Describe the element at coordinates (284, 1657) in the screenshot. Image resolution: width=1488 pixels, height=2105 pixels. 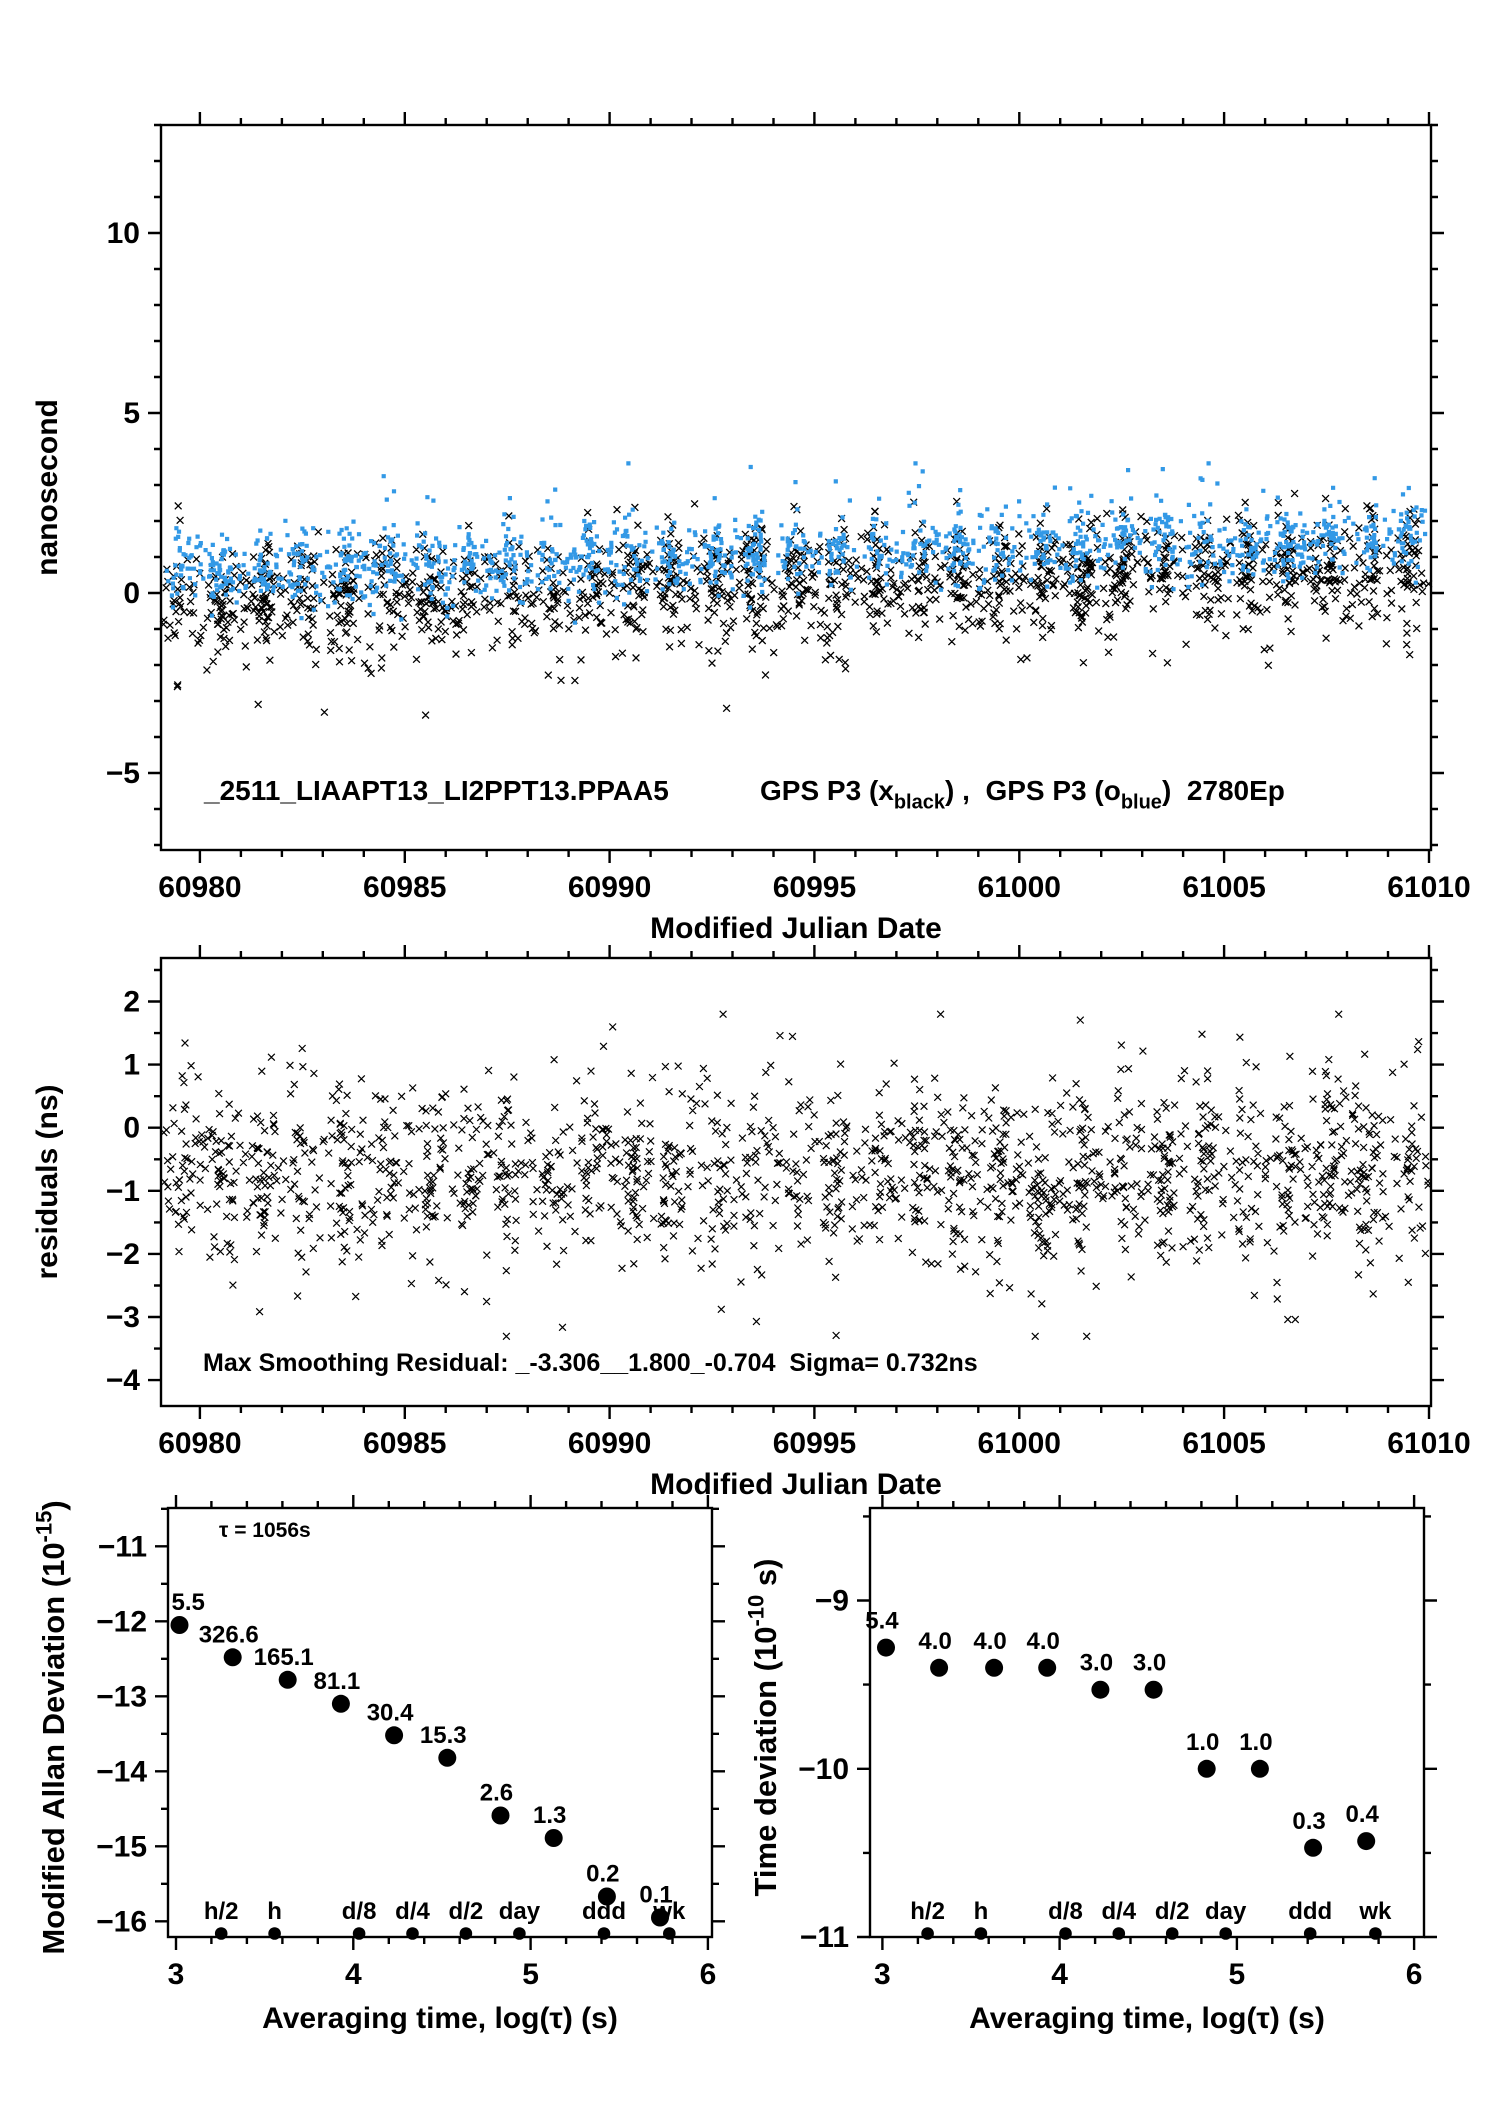
I see `point-value-label: 165.1` at that location.